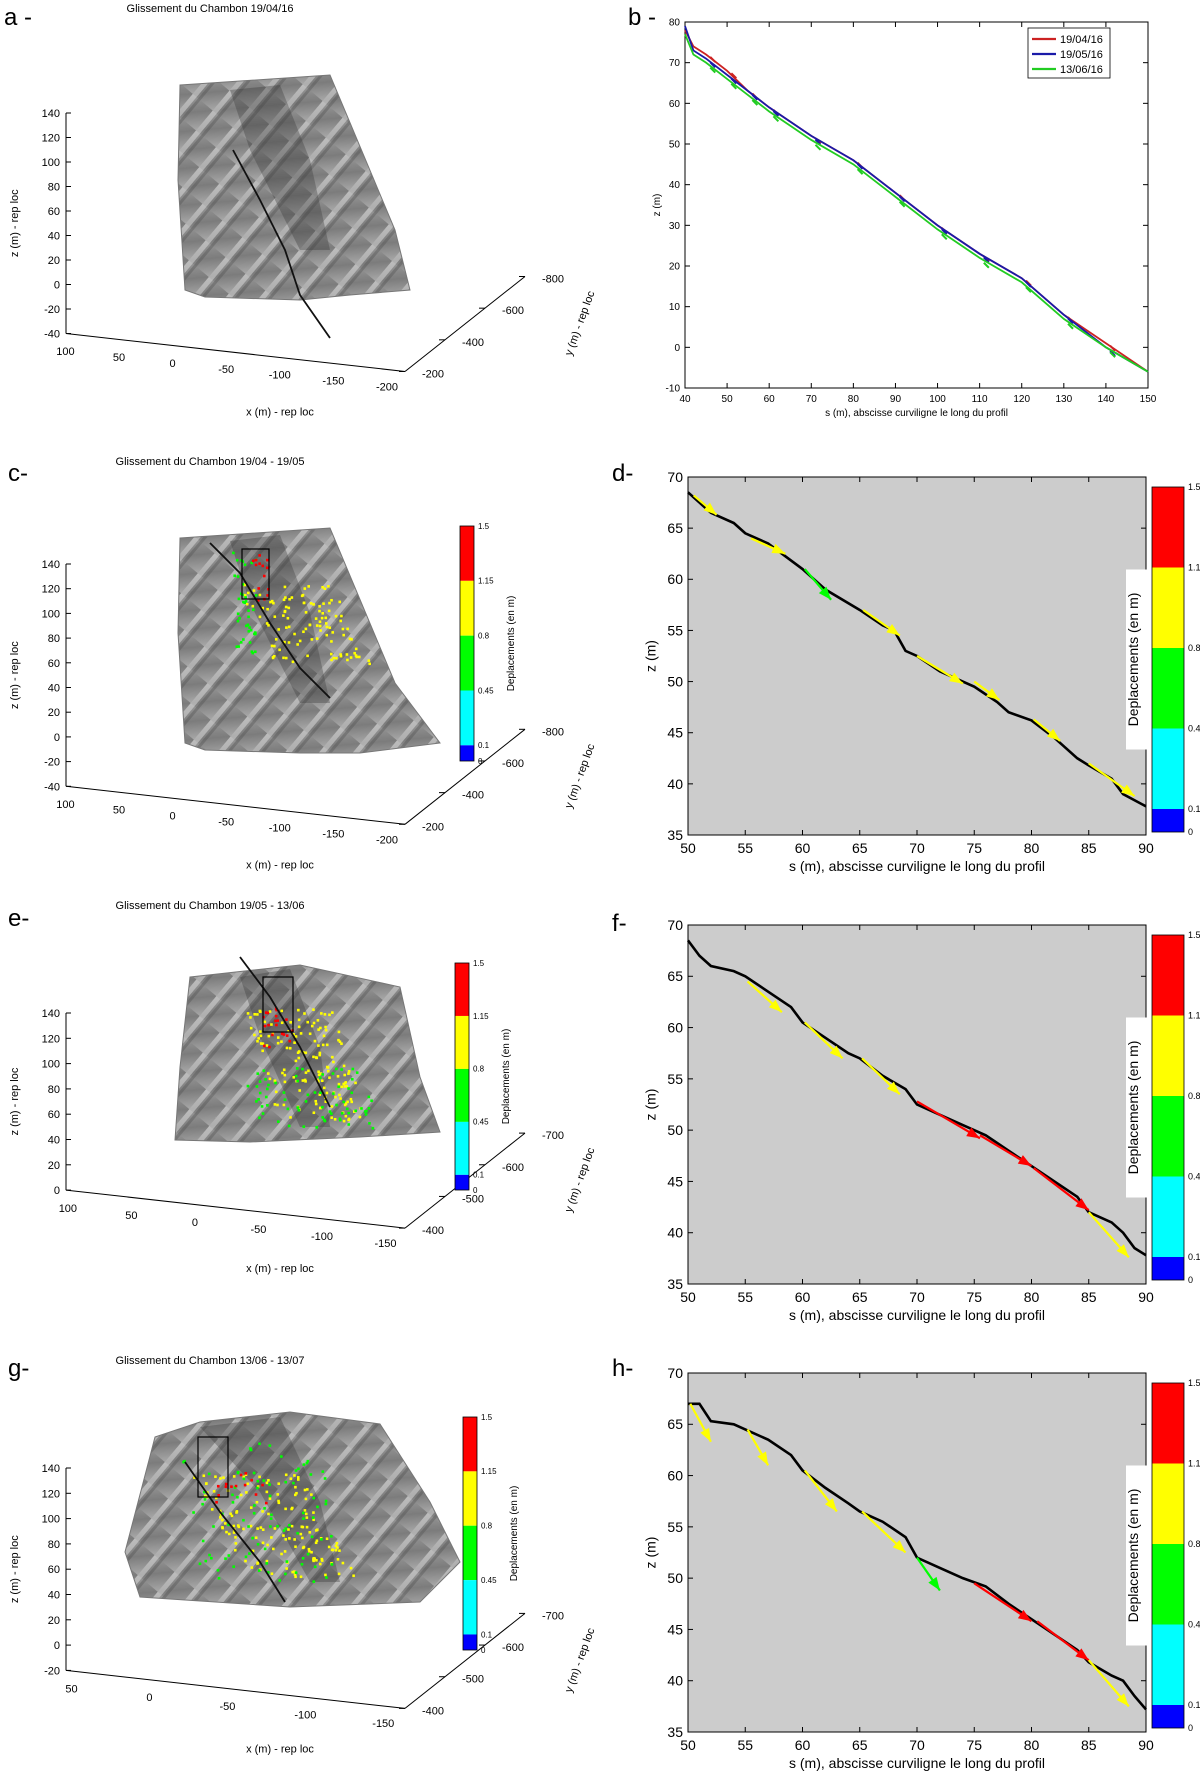  Describe the element at coordinates (830, 1505) in the screenshot. I see `arrow-head-h` at that location.